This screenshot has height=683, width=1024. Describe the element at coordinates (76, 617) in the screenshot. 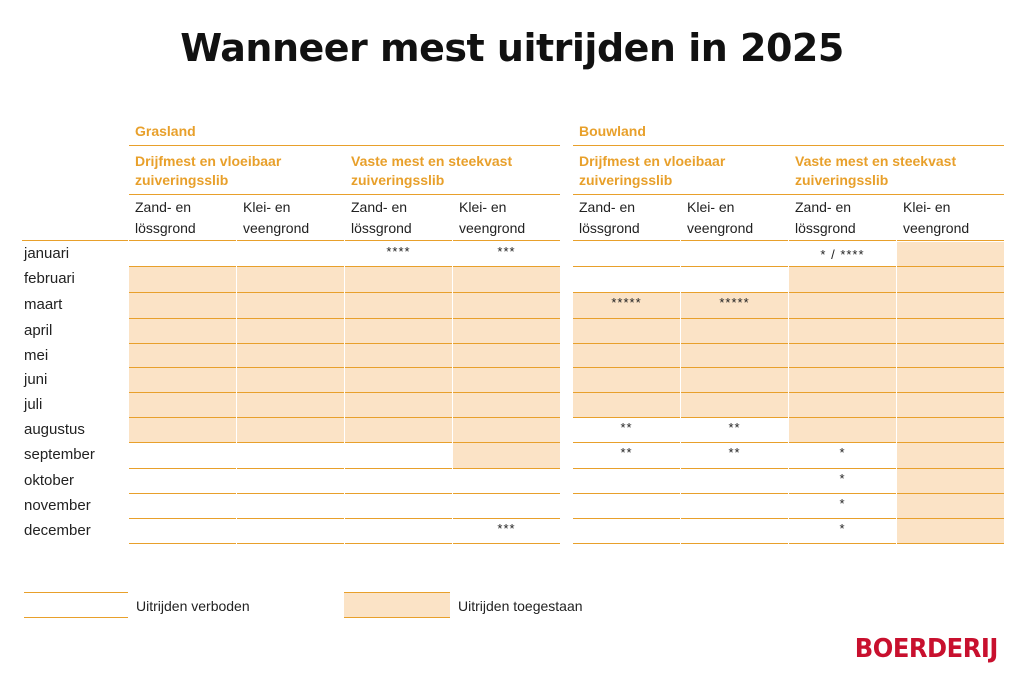

I see `legend-swatch-forbidden-bottom` at that location.